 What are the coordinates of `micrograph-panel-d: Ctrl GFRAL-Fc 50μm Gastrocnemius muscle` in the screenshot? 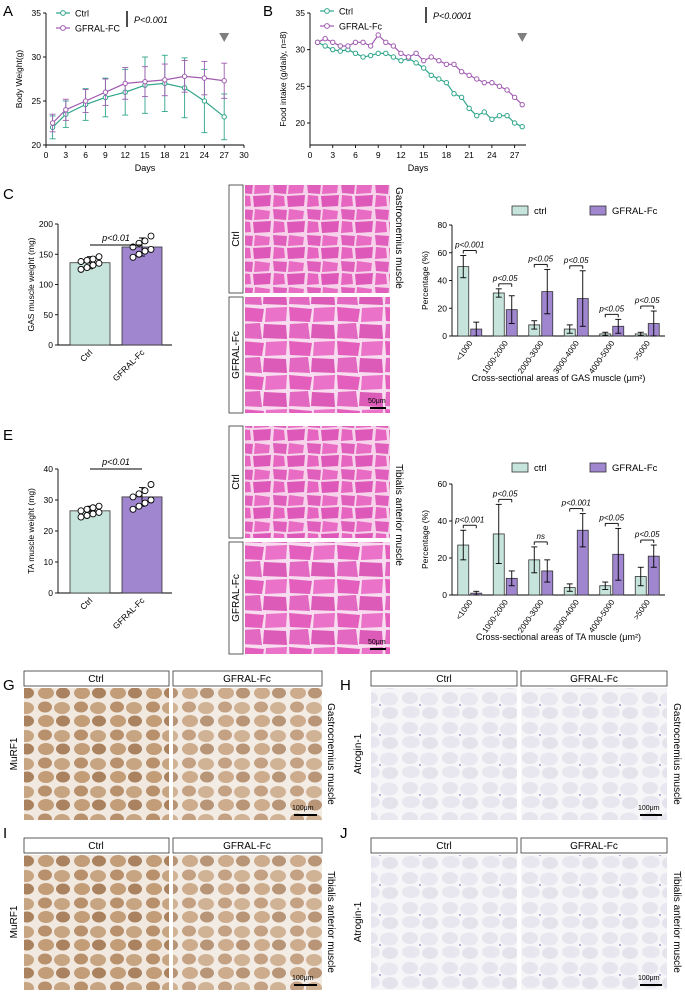 It's located at (316, 299).